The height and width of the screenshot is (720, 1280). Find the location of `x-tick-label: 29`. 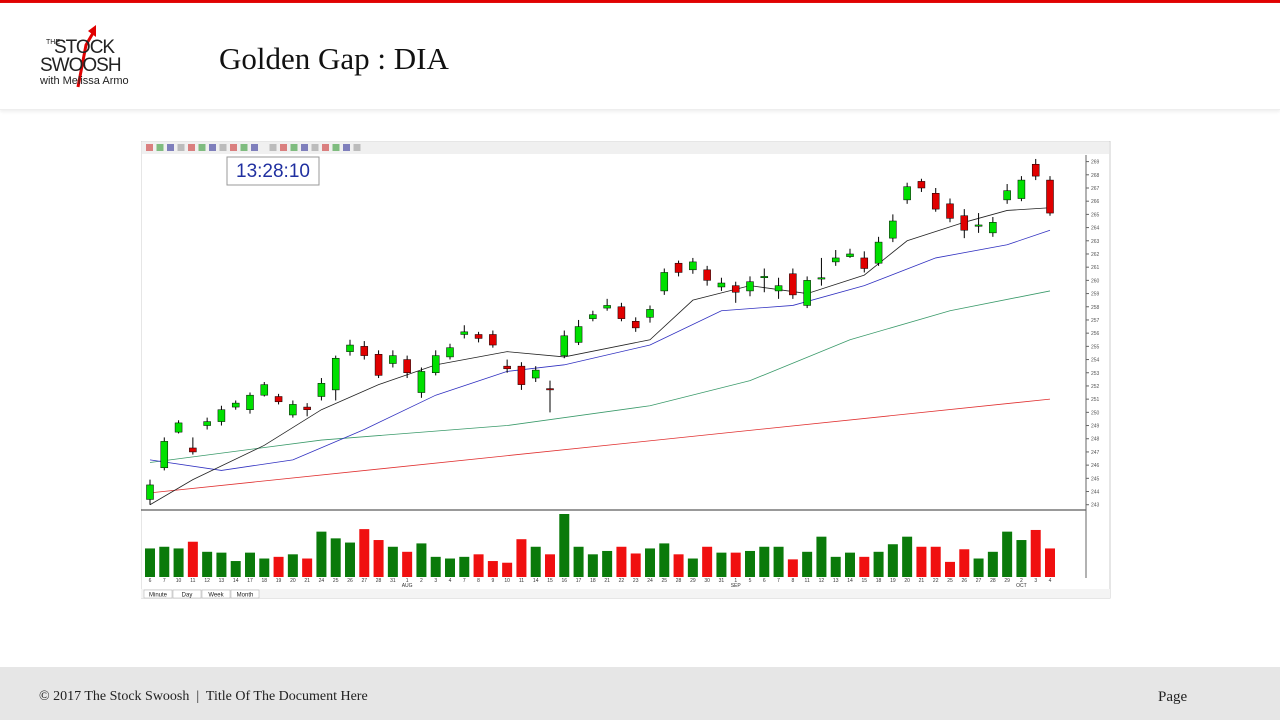

x-tick-label: 29 is located at coordinates (1007, 581).